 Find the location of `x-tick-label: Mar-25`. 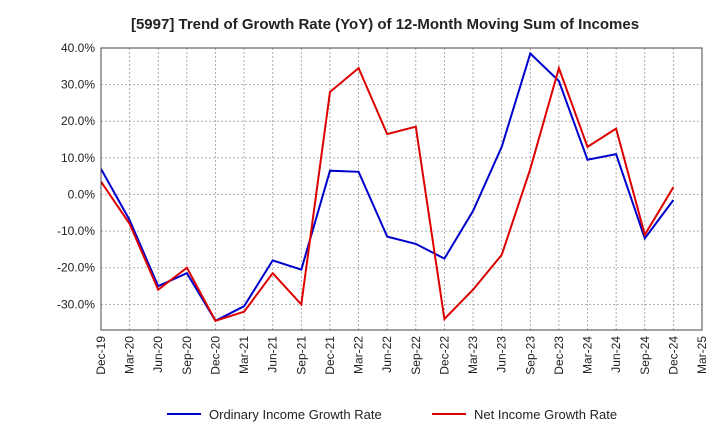

x-tick-label: Mar-25 is located at coordinates (702, 355).